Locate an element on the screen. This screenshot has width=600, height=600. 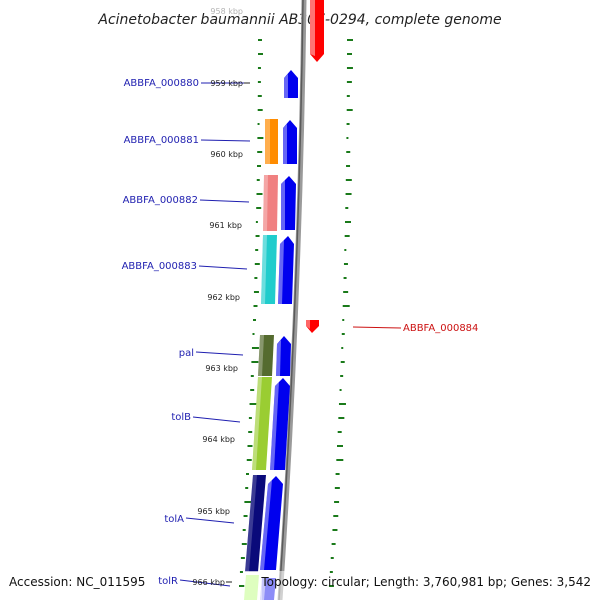
label-ABBFA-000881: ABBFA_000881 is located at coordinates (187, 140).